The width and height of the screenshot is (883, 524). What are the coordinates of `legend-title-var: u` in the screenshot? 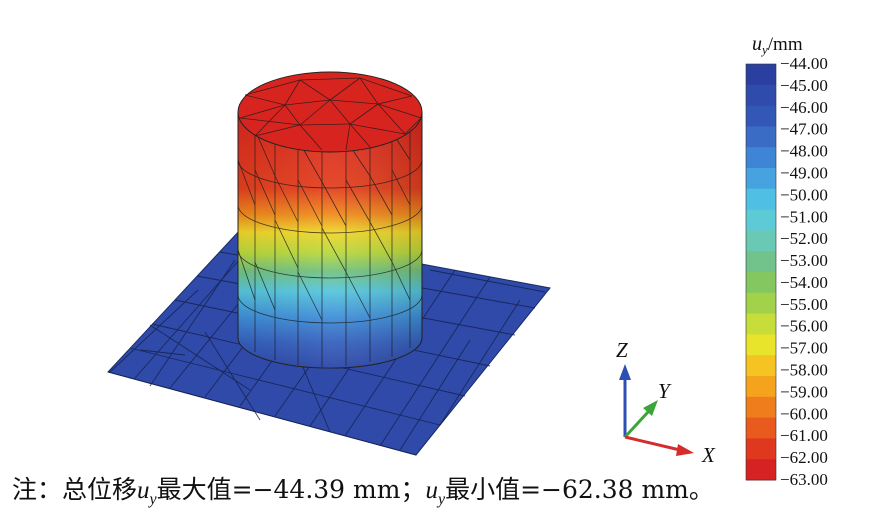 It's located at (757, 44).